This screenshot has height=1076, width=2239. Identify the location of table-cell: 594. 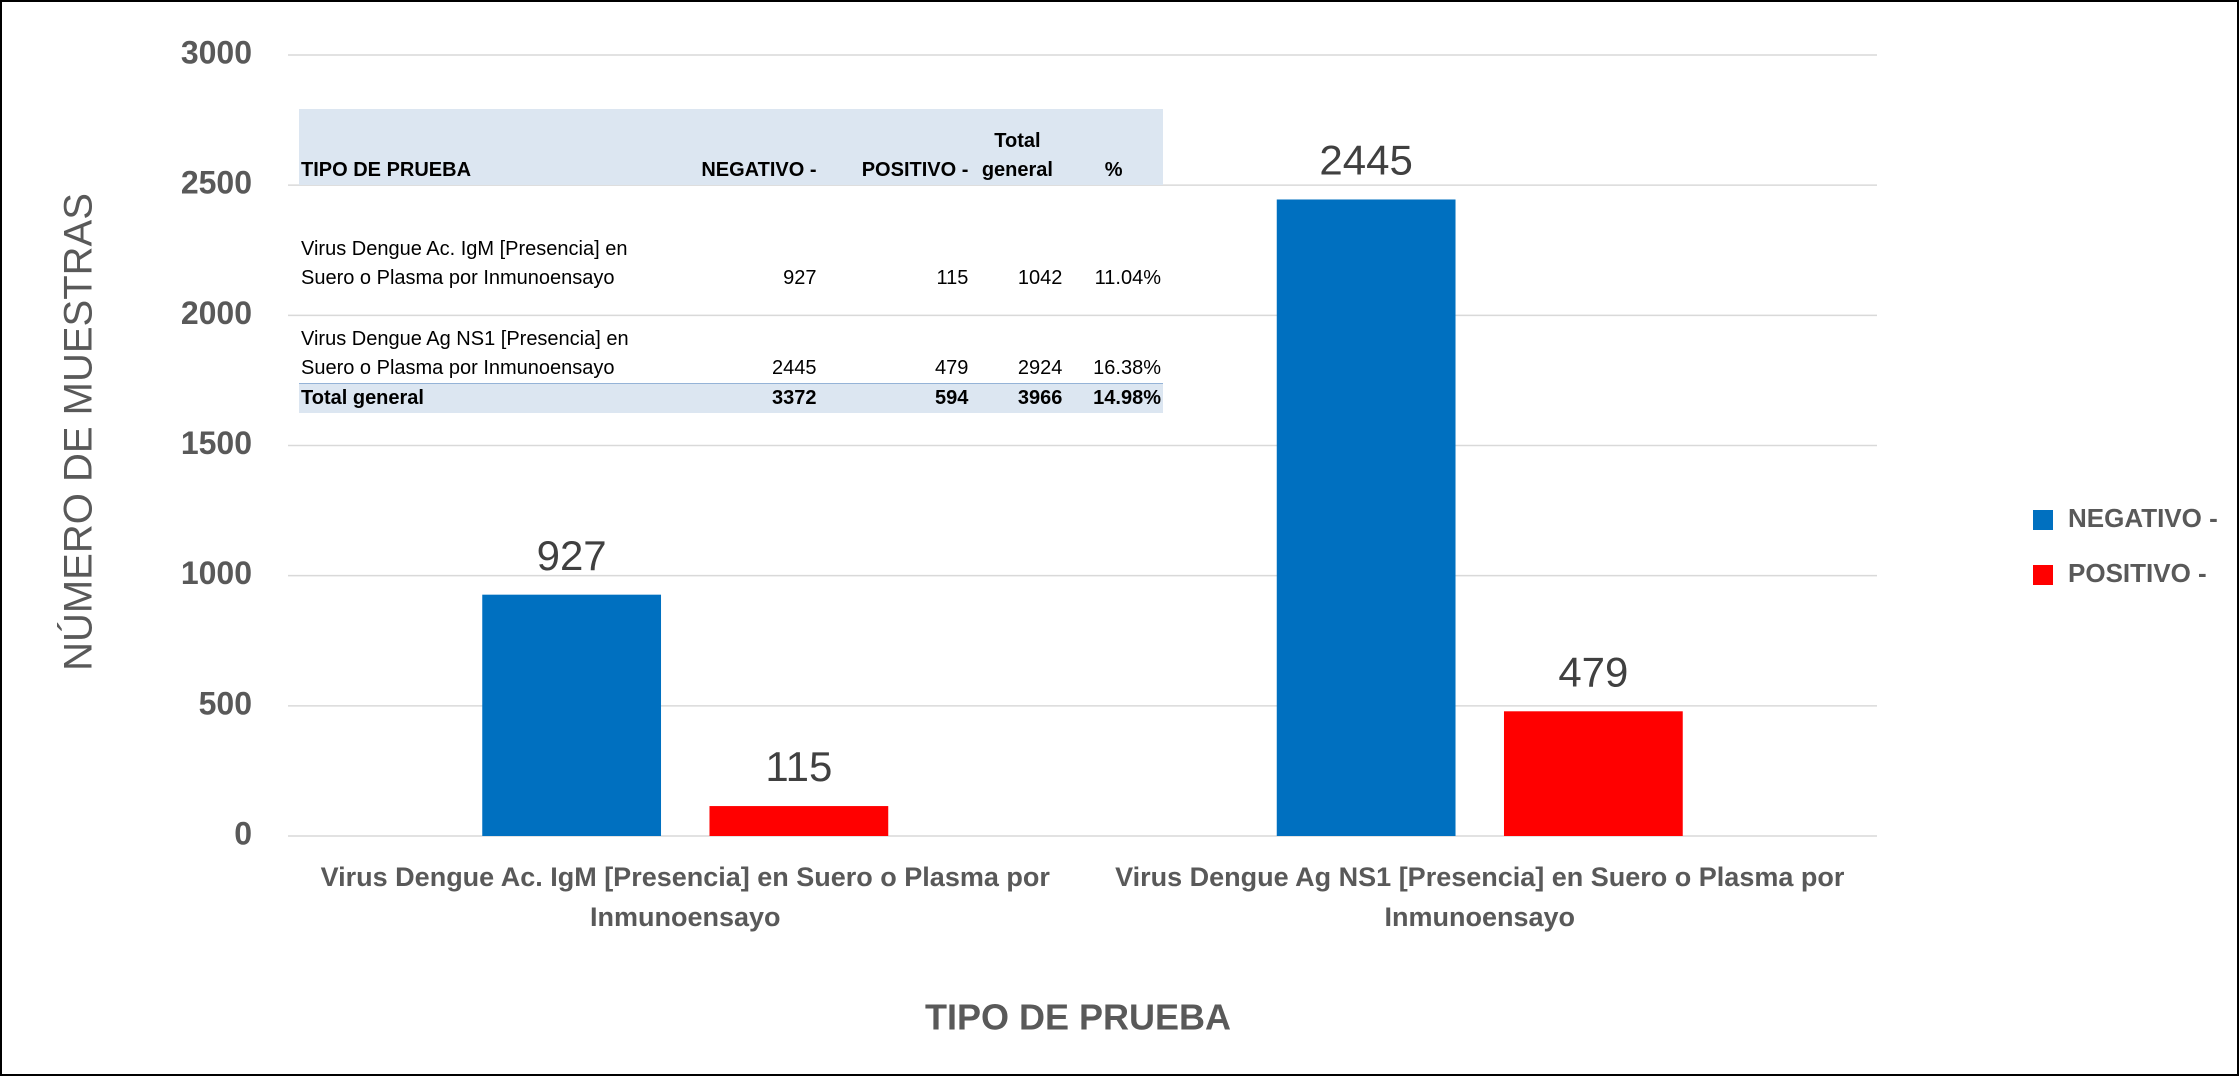
(894, 398).